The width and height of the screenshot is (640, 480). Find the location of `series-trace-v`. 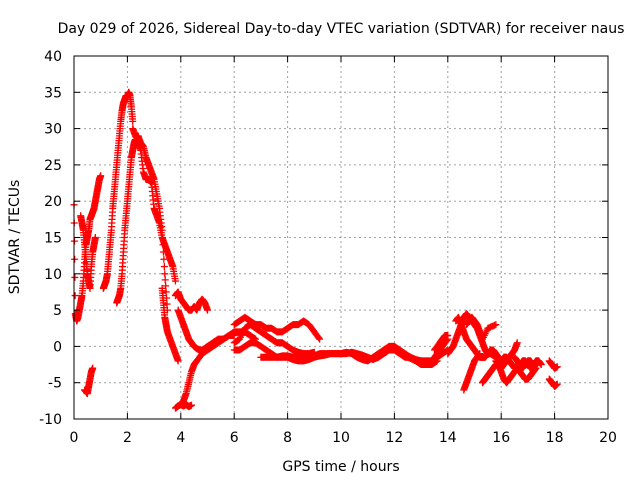

series-trace-v is located at coordinates (481, 328).